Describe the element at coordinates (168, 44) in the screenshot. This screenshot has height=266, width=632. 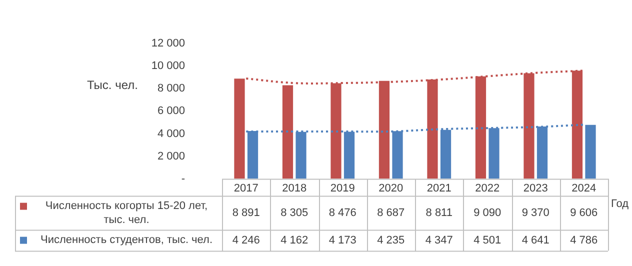
I see `y-tick-label: 12 000` at that location.